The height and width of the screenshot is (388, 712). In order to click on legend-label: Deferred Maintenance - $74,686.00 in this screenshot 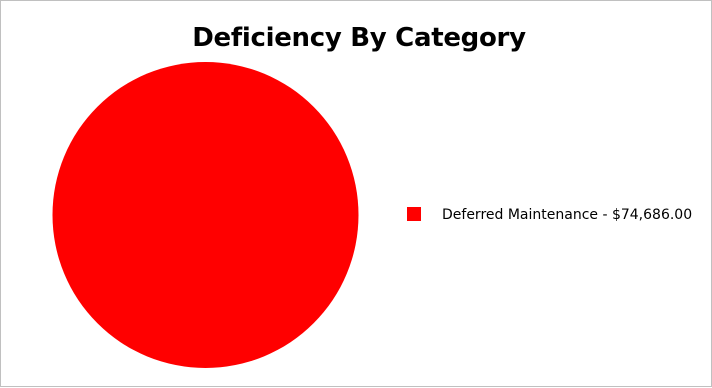, I will do `click(567, 215)`.